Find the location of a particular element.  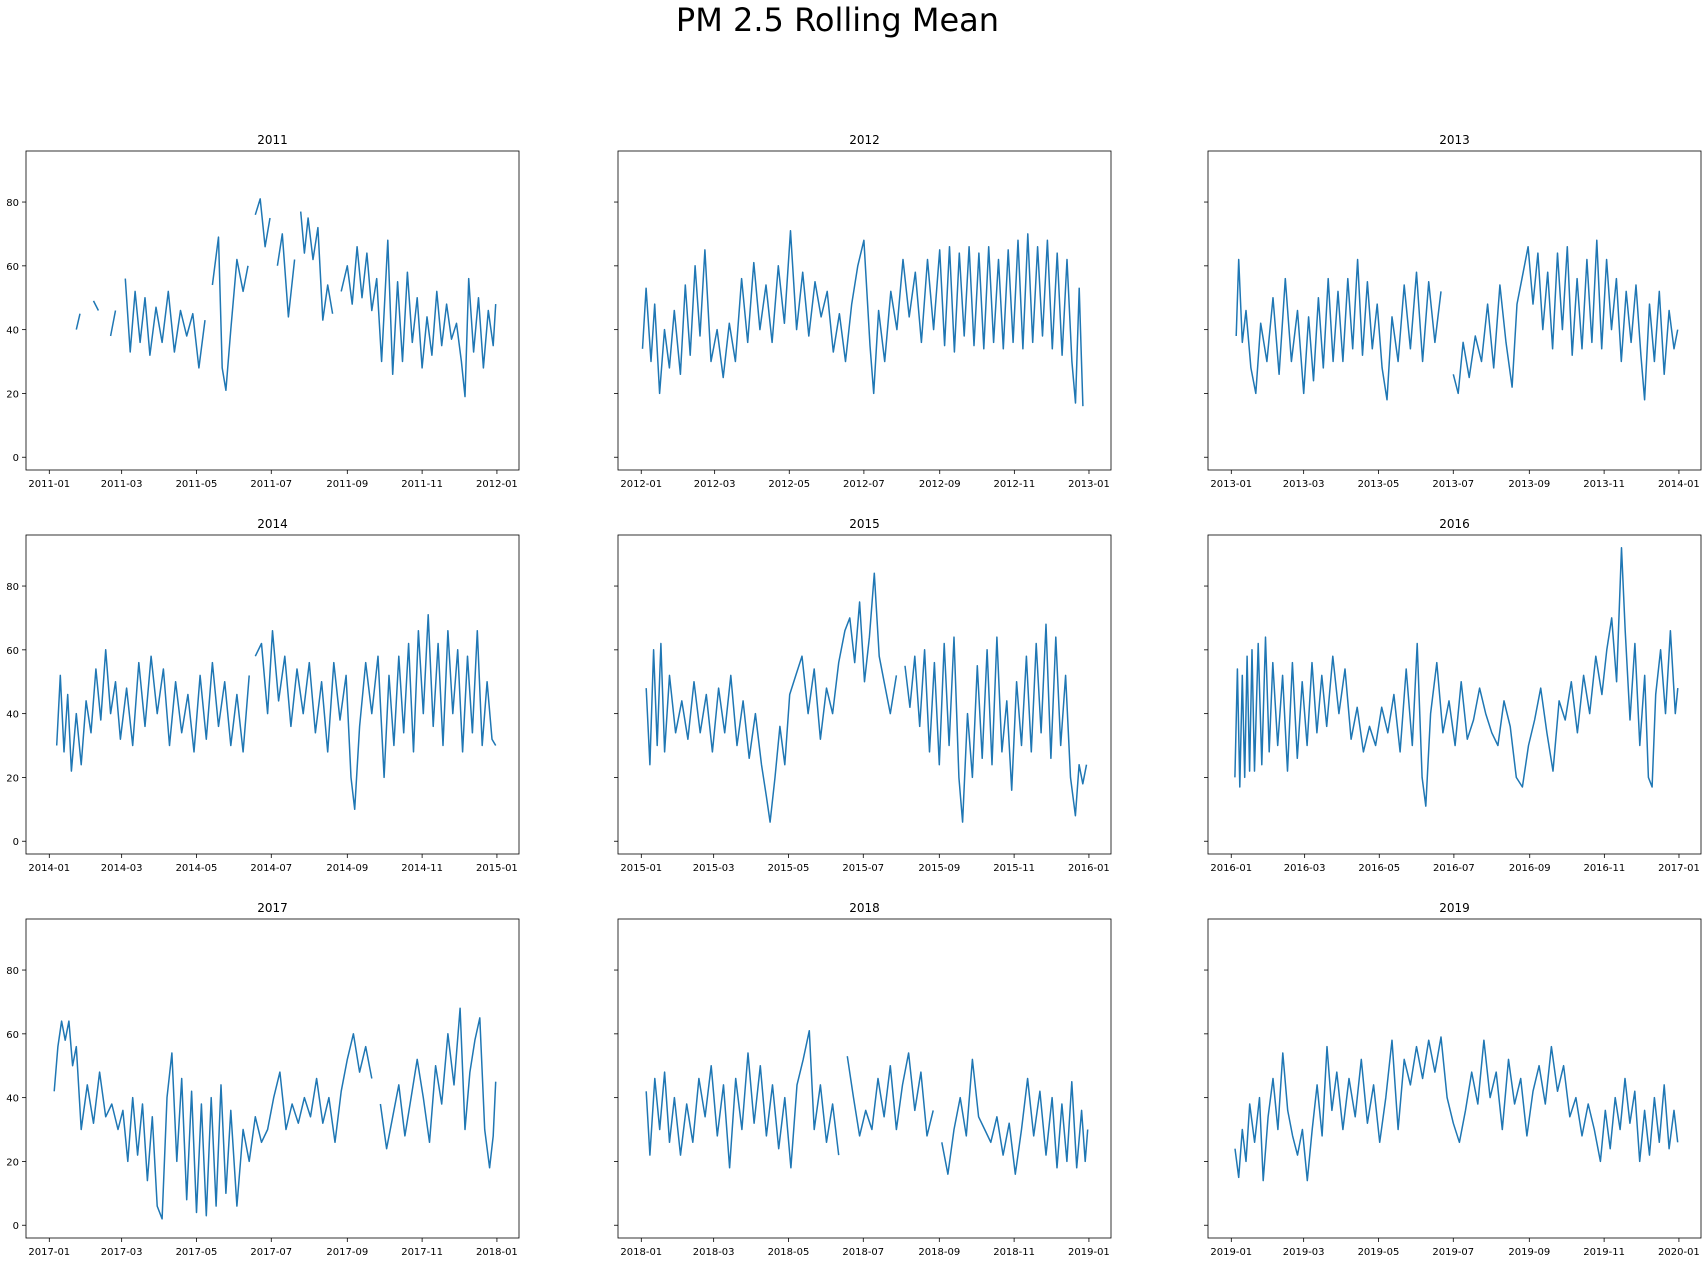

x-tick-label: 2017-05 is located at coordinates (197, 1252).